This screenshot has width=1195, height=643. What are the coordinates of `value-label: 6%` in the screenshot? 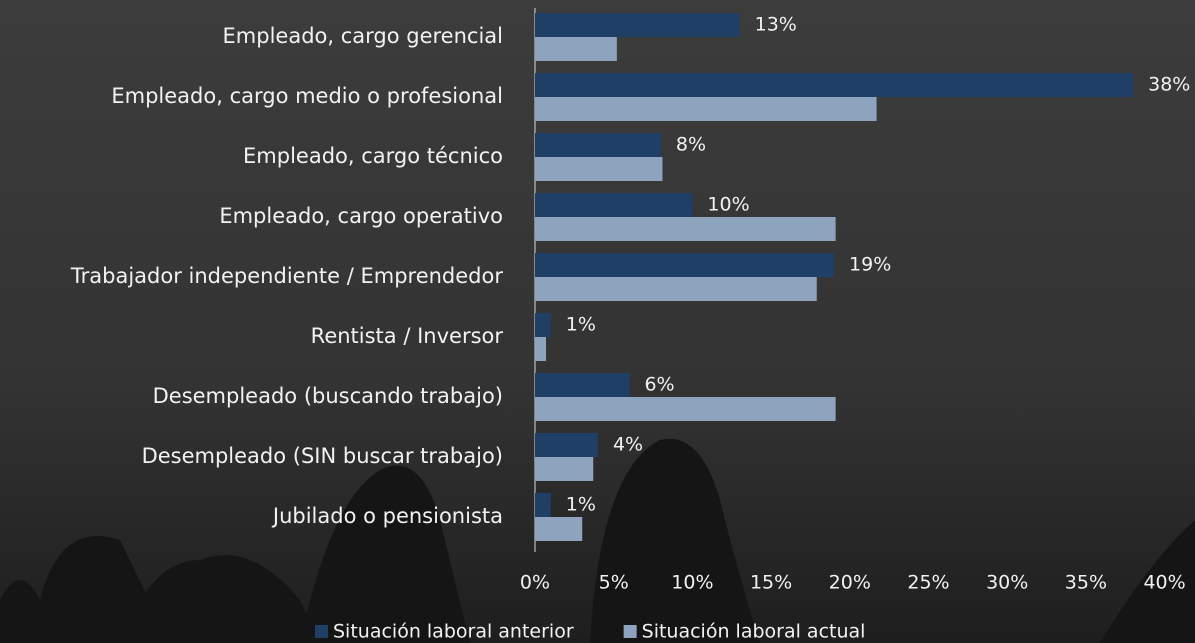 It's located at (659, 385).